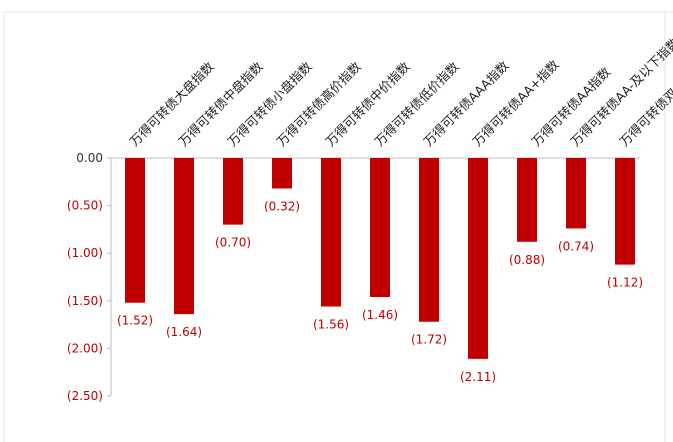 Image resolution: width=673 pixels, height=442 pixels. I want to click on data-label: (1.72), so click(429, 340).